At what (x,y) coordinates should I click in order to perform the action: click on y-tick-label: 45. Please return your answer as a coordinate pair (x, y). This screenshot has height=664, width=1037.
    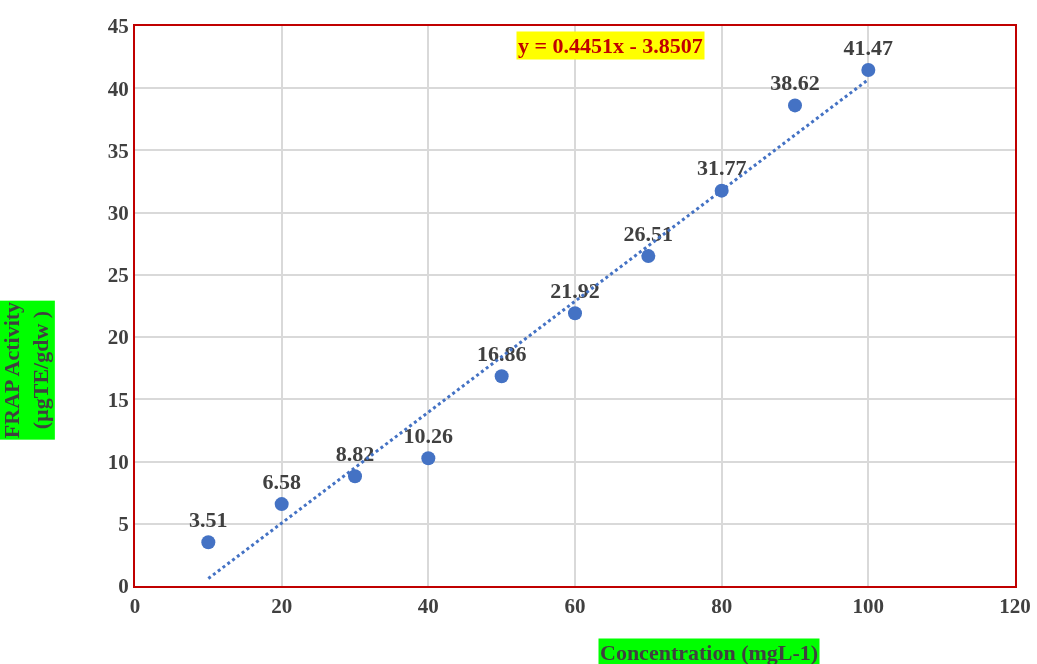
    Looking at the image, I should click on (118, 26).